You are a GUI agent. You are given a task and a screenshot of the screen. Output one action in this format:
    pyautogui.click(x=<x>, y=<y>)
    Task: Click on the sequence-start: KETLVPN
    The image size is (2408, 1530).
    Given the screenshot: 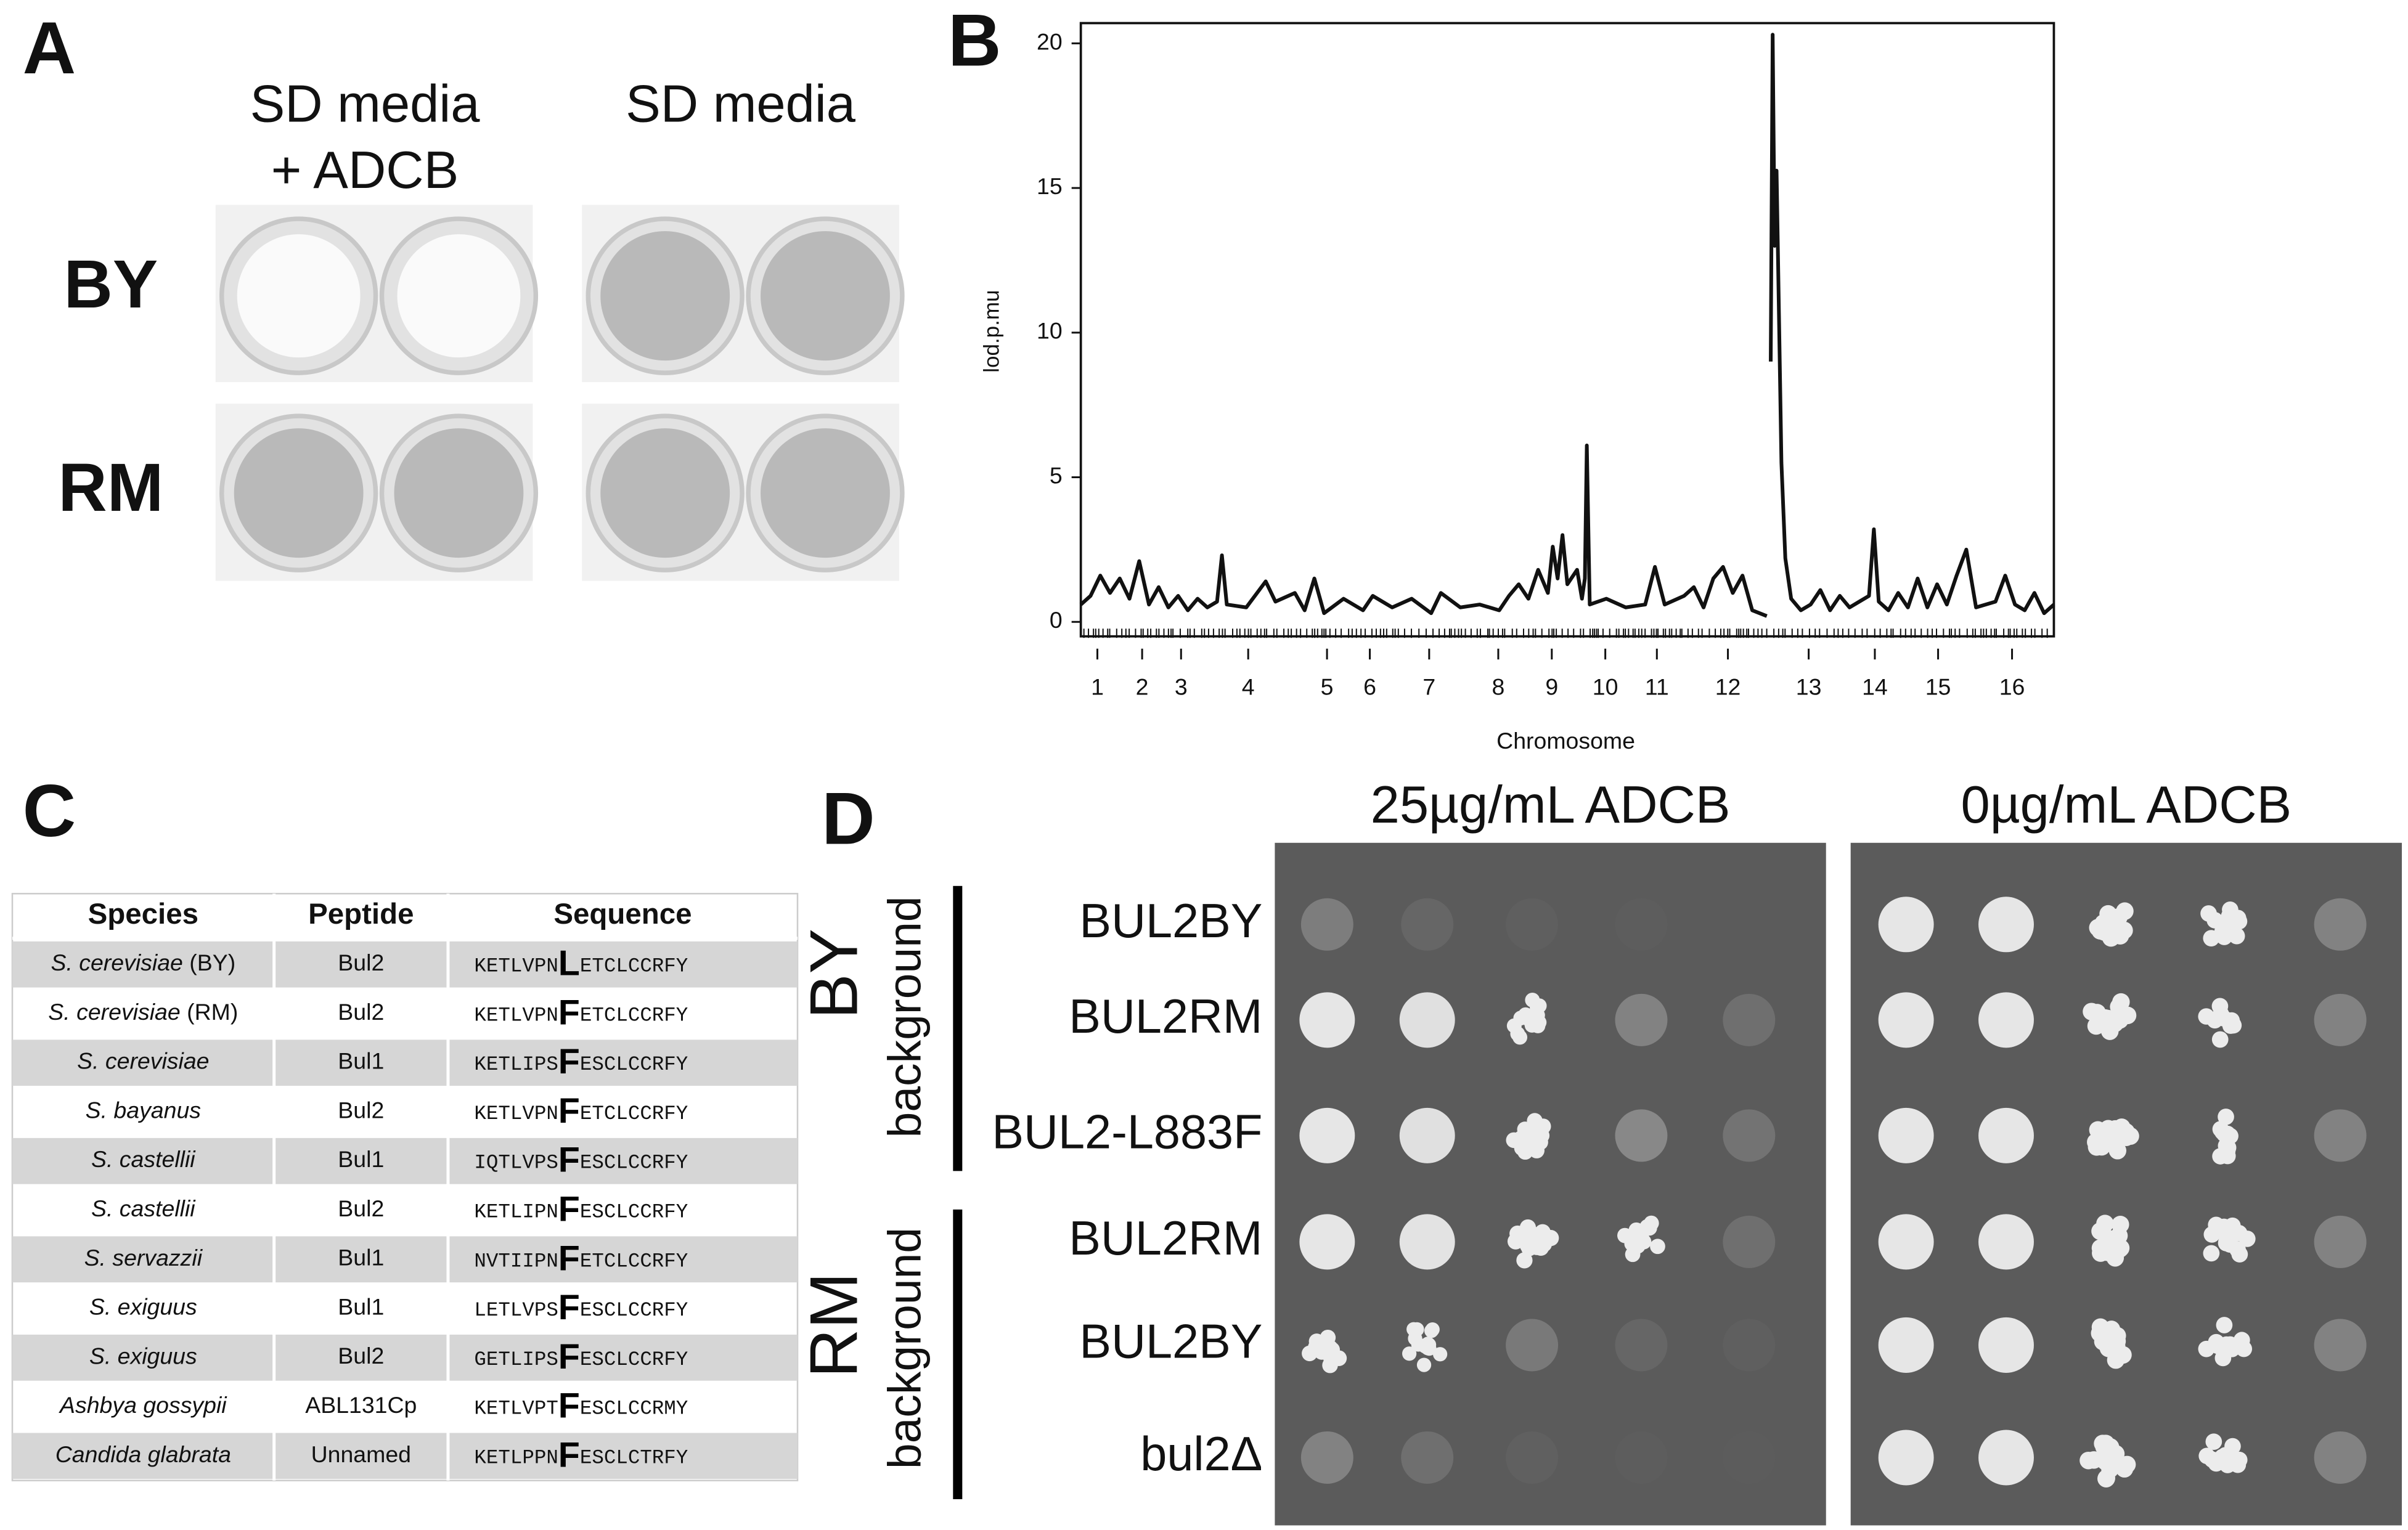 What is the action you would take?
    pyautogui.click(x=516, y=965)
    